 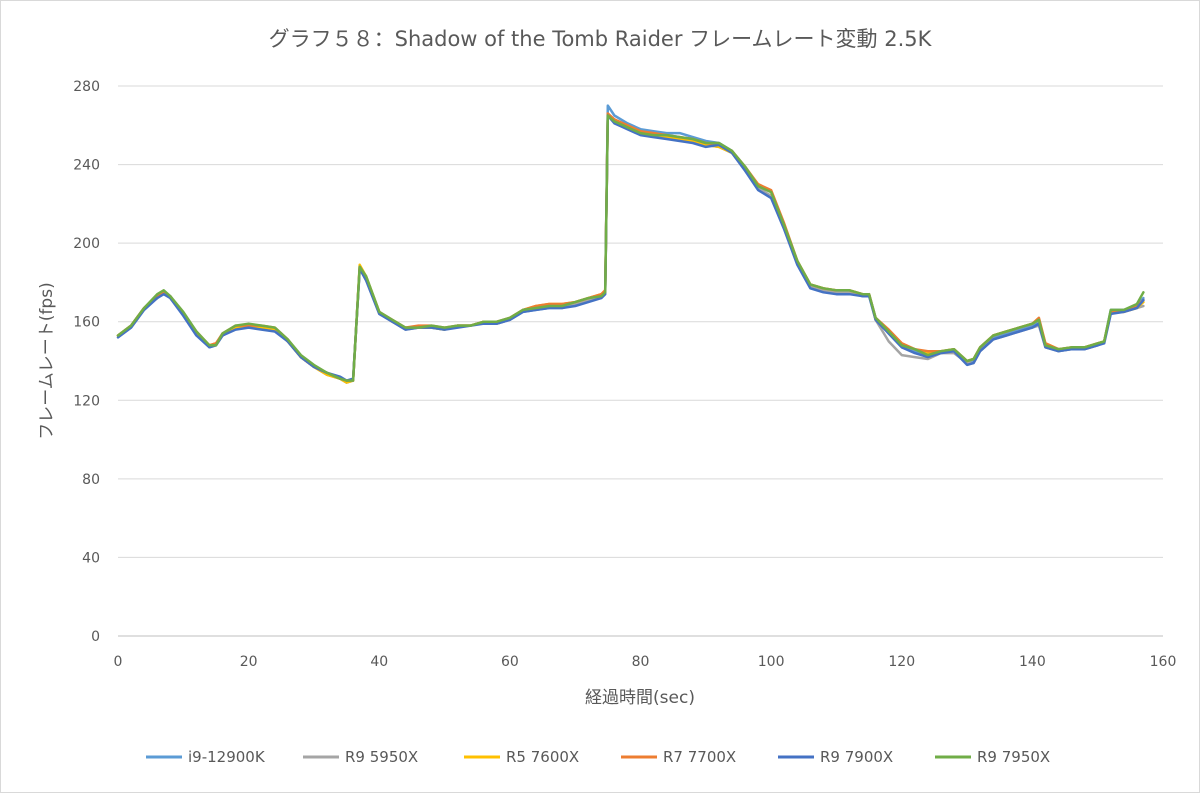 What do you see at coordinates (91, 558) in the screenshot?
I see `y-tick-label: 40` at bounding box center [91, 558].